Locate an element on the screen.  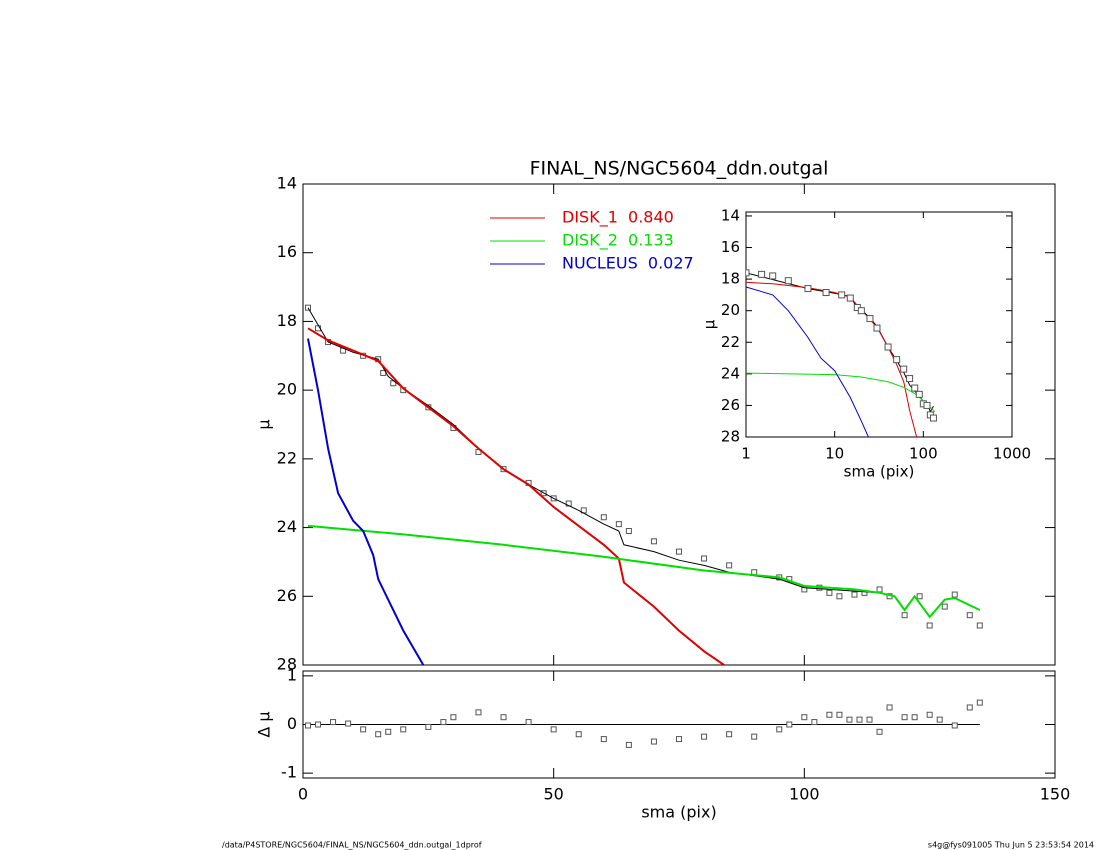
x-tick-label: 100 is located at coordinates (923, 454).